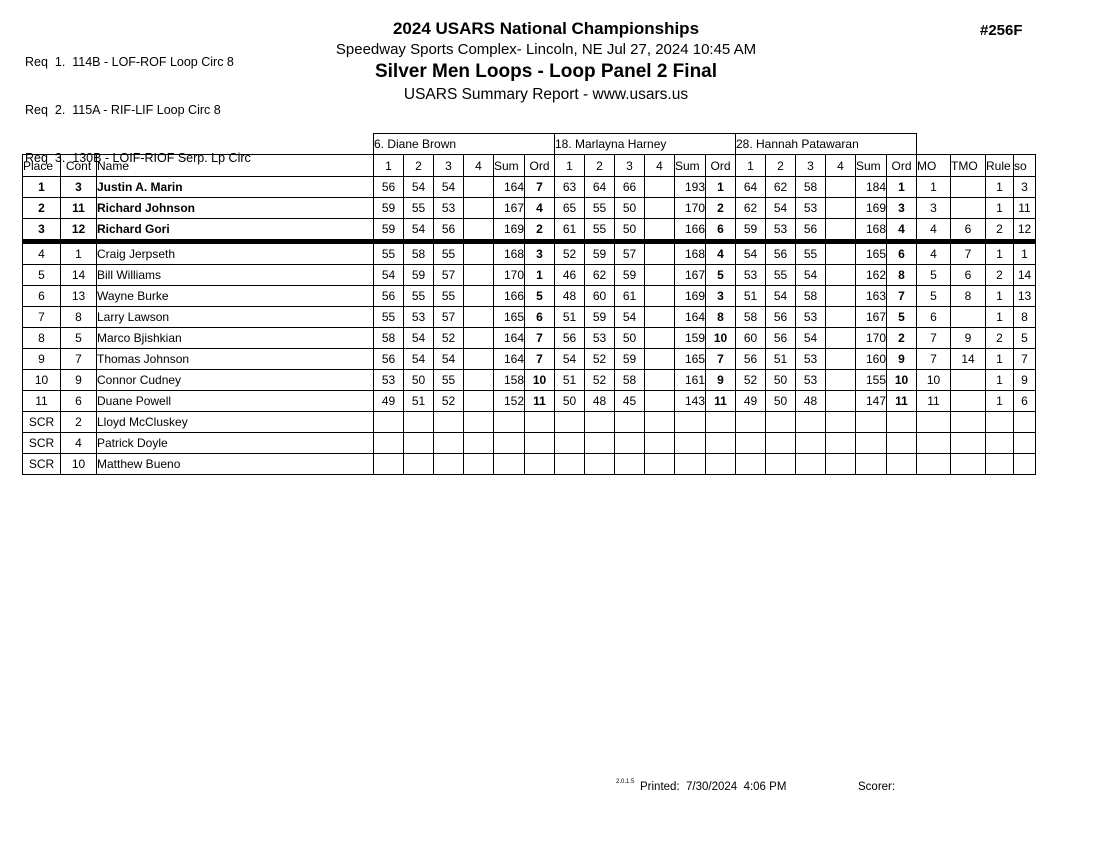  I want to click on majority-header: MO, so click(933, 165).